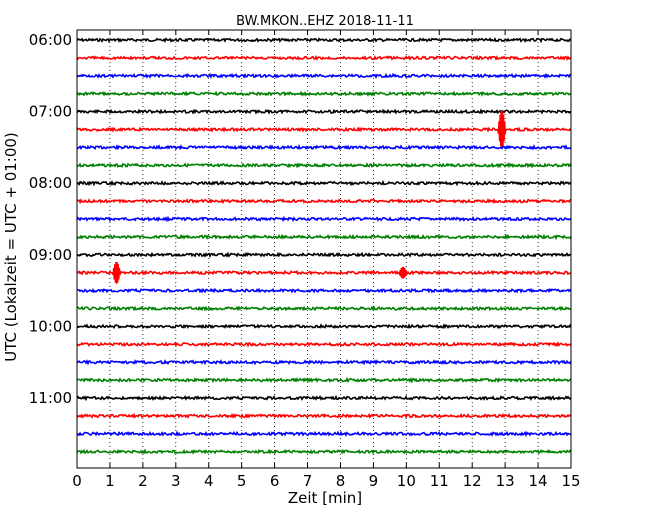 The height and width of the screenshot is (520, 650). Describe the element at coordinates (11, 247) in the screenshot. I see `y-axis-label: UTC (Lokalzeit = UTC + 01:00)` at that location.